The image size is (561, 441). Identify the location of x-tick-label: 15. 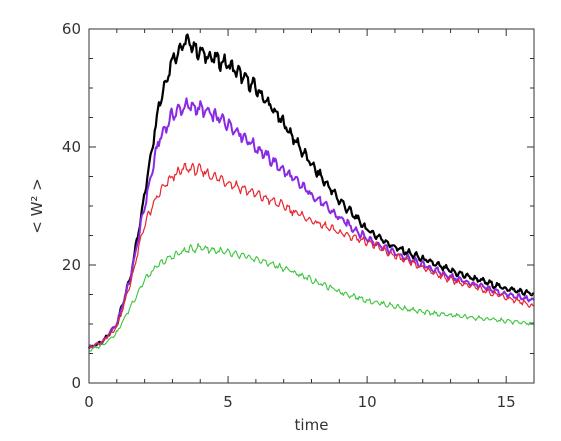
(506, 402).